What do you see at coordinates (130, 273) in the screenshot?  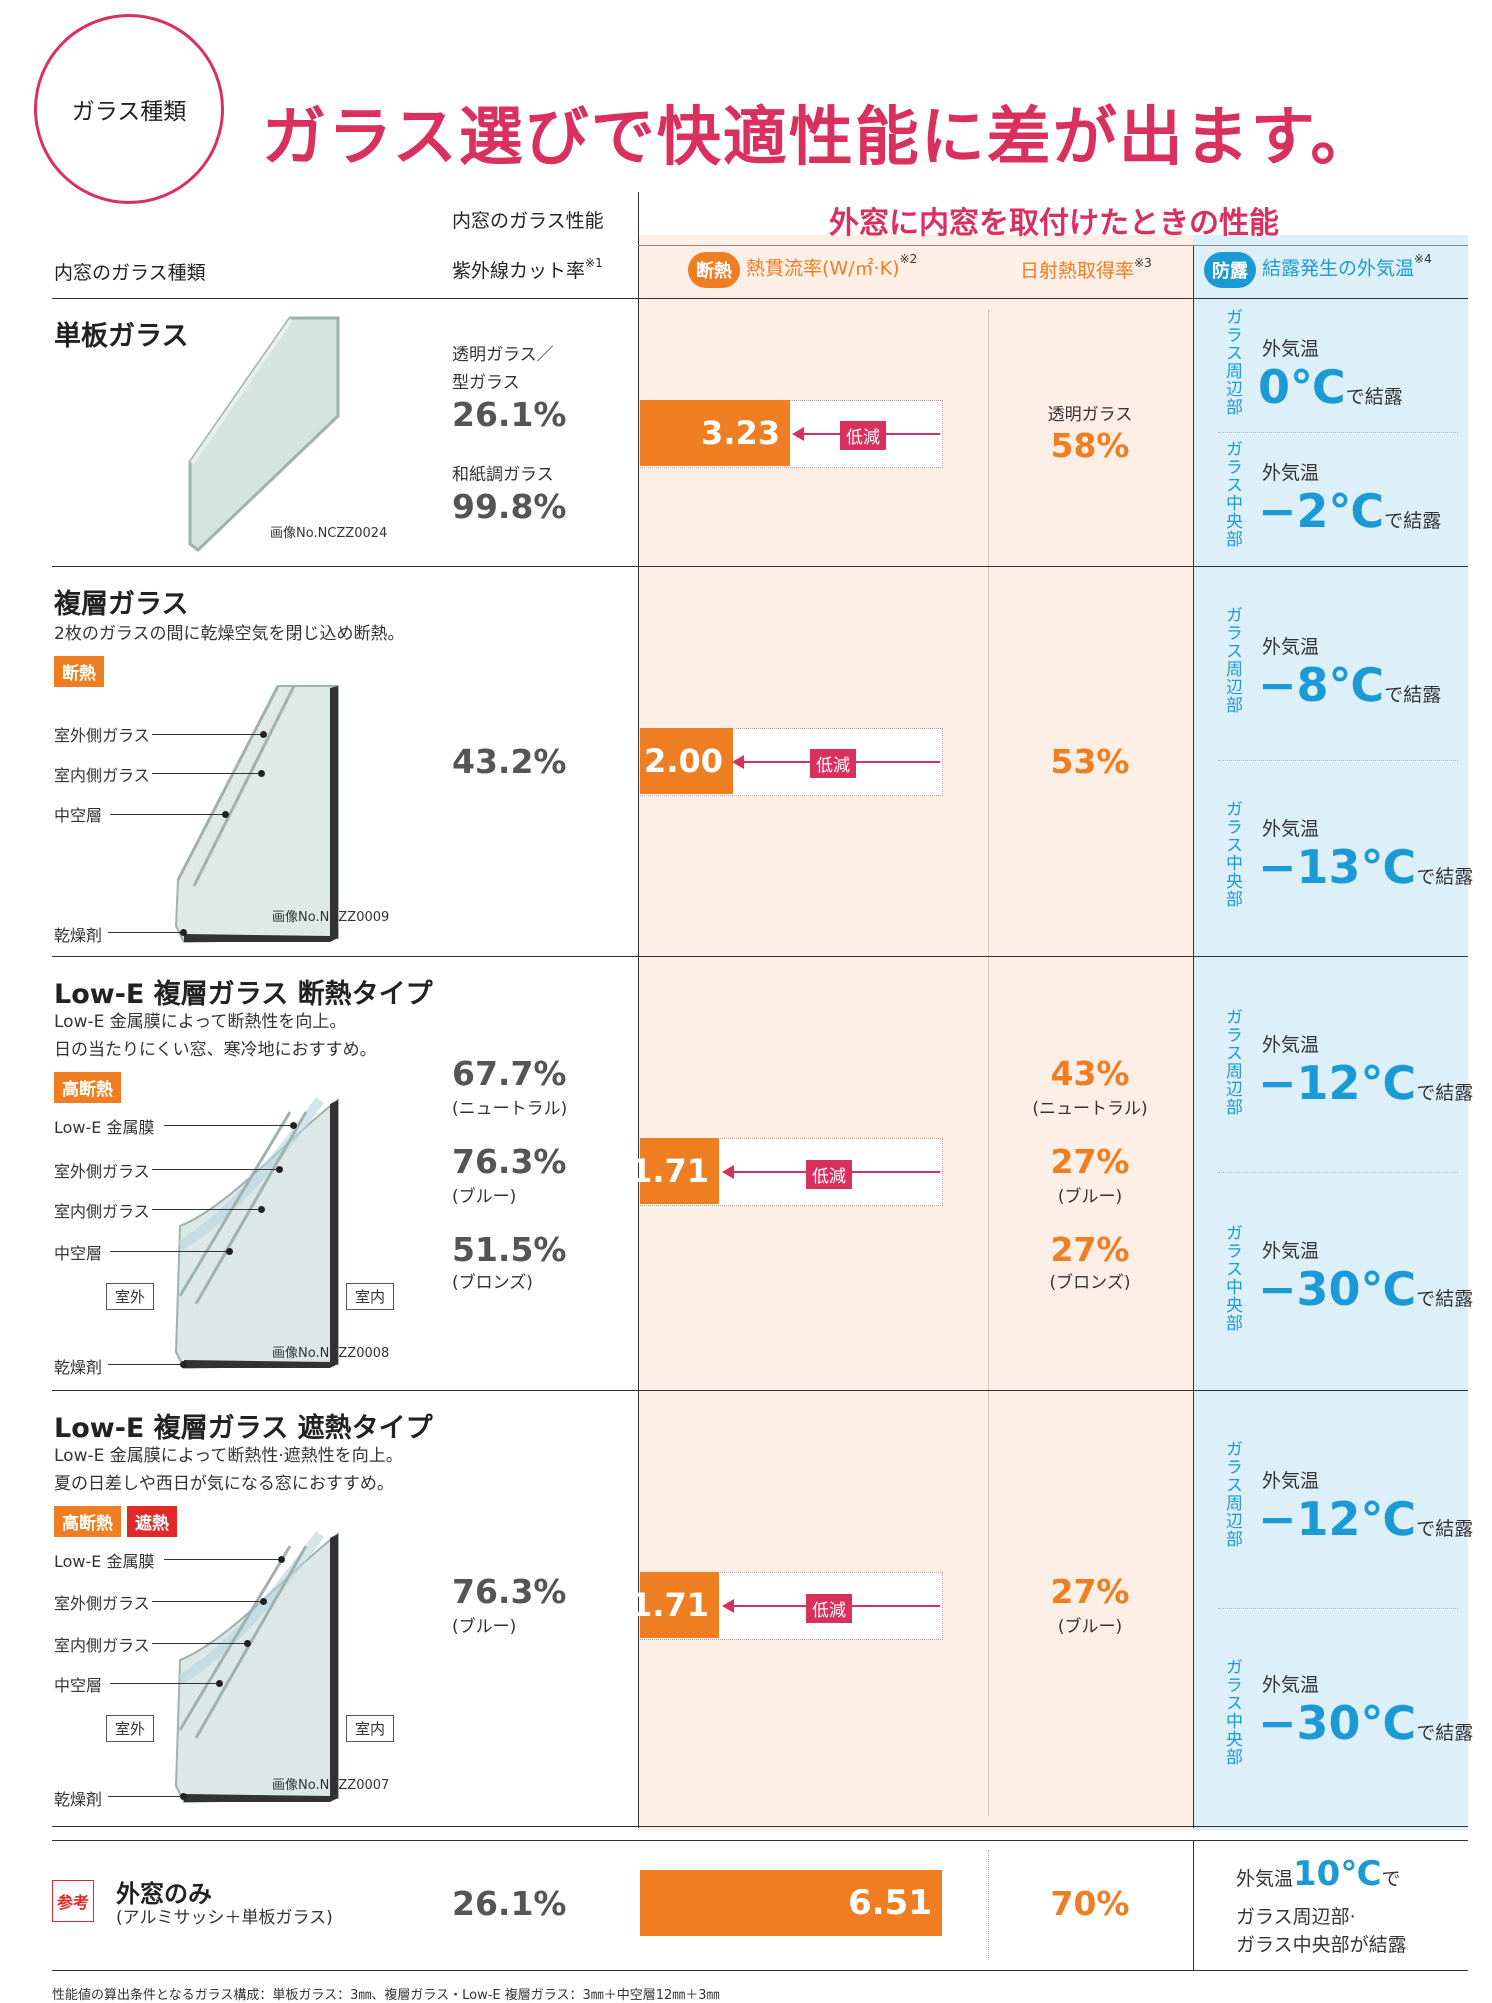 I see `header-glass-type: 内窓のガラス種類` at bounding box center [130, 273].